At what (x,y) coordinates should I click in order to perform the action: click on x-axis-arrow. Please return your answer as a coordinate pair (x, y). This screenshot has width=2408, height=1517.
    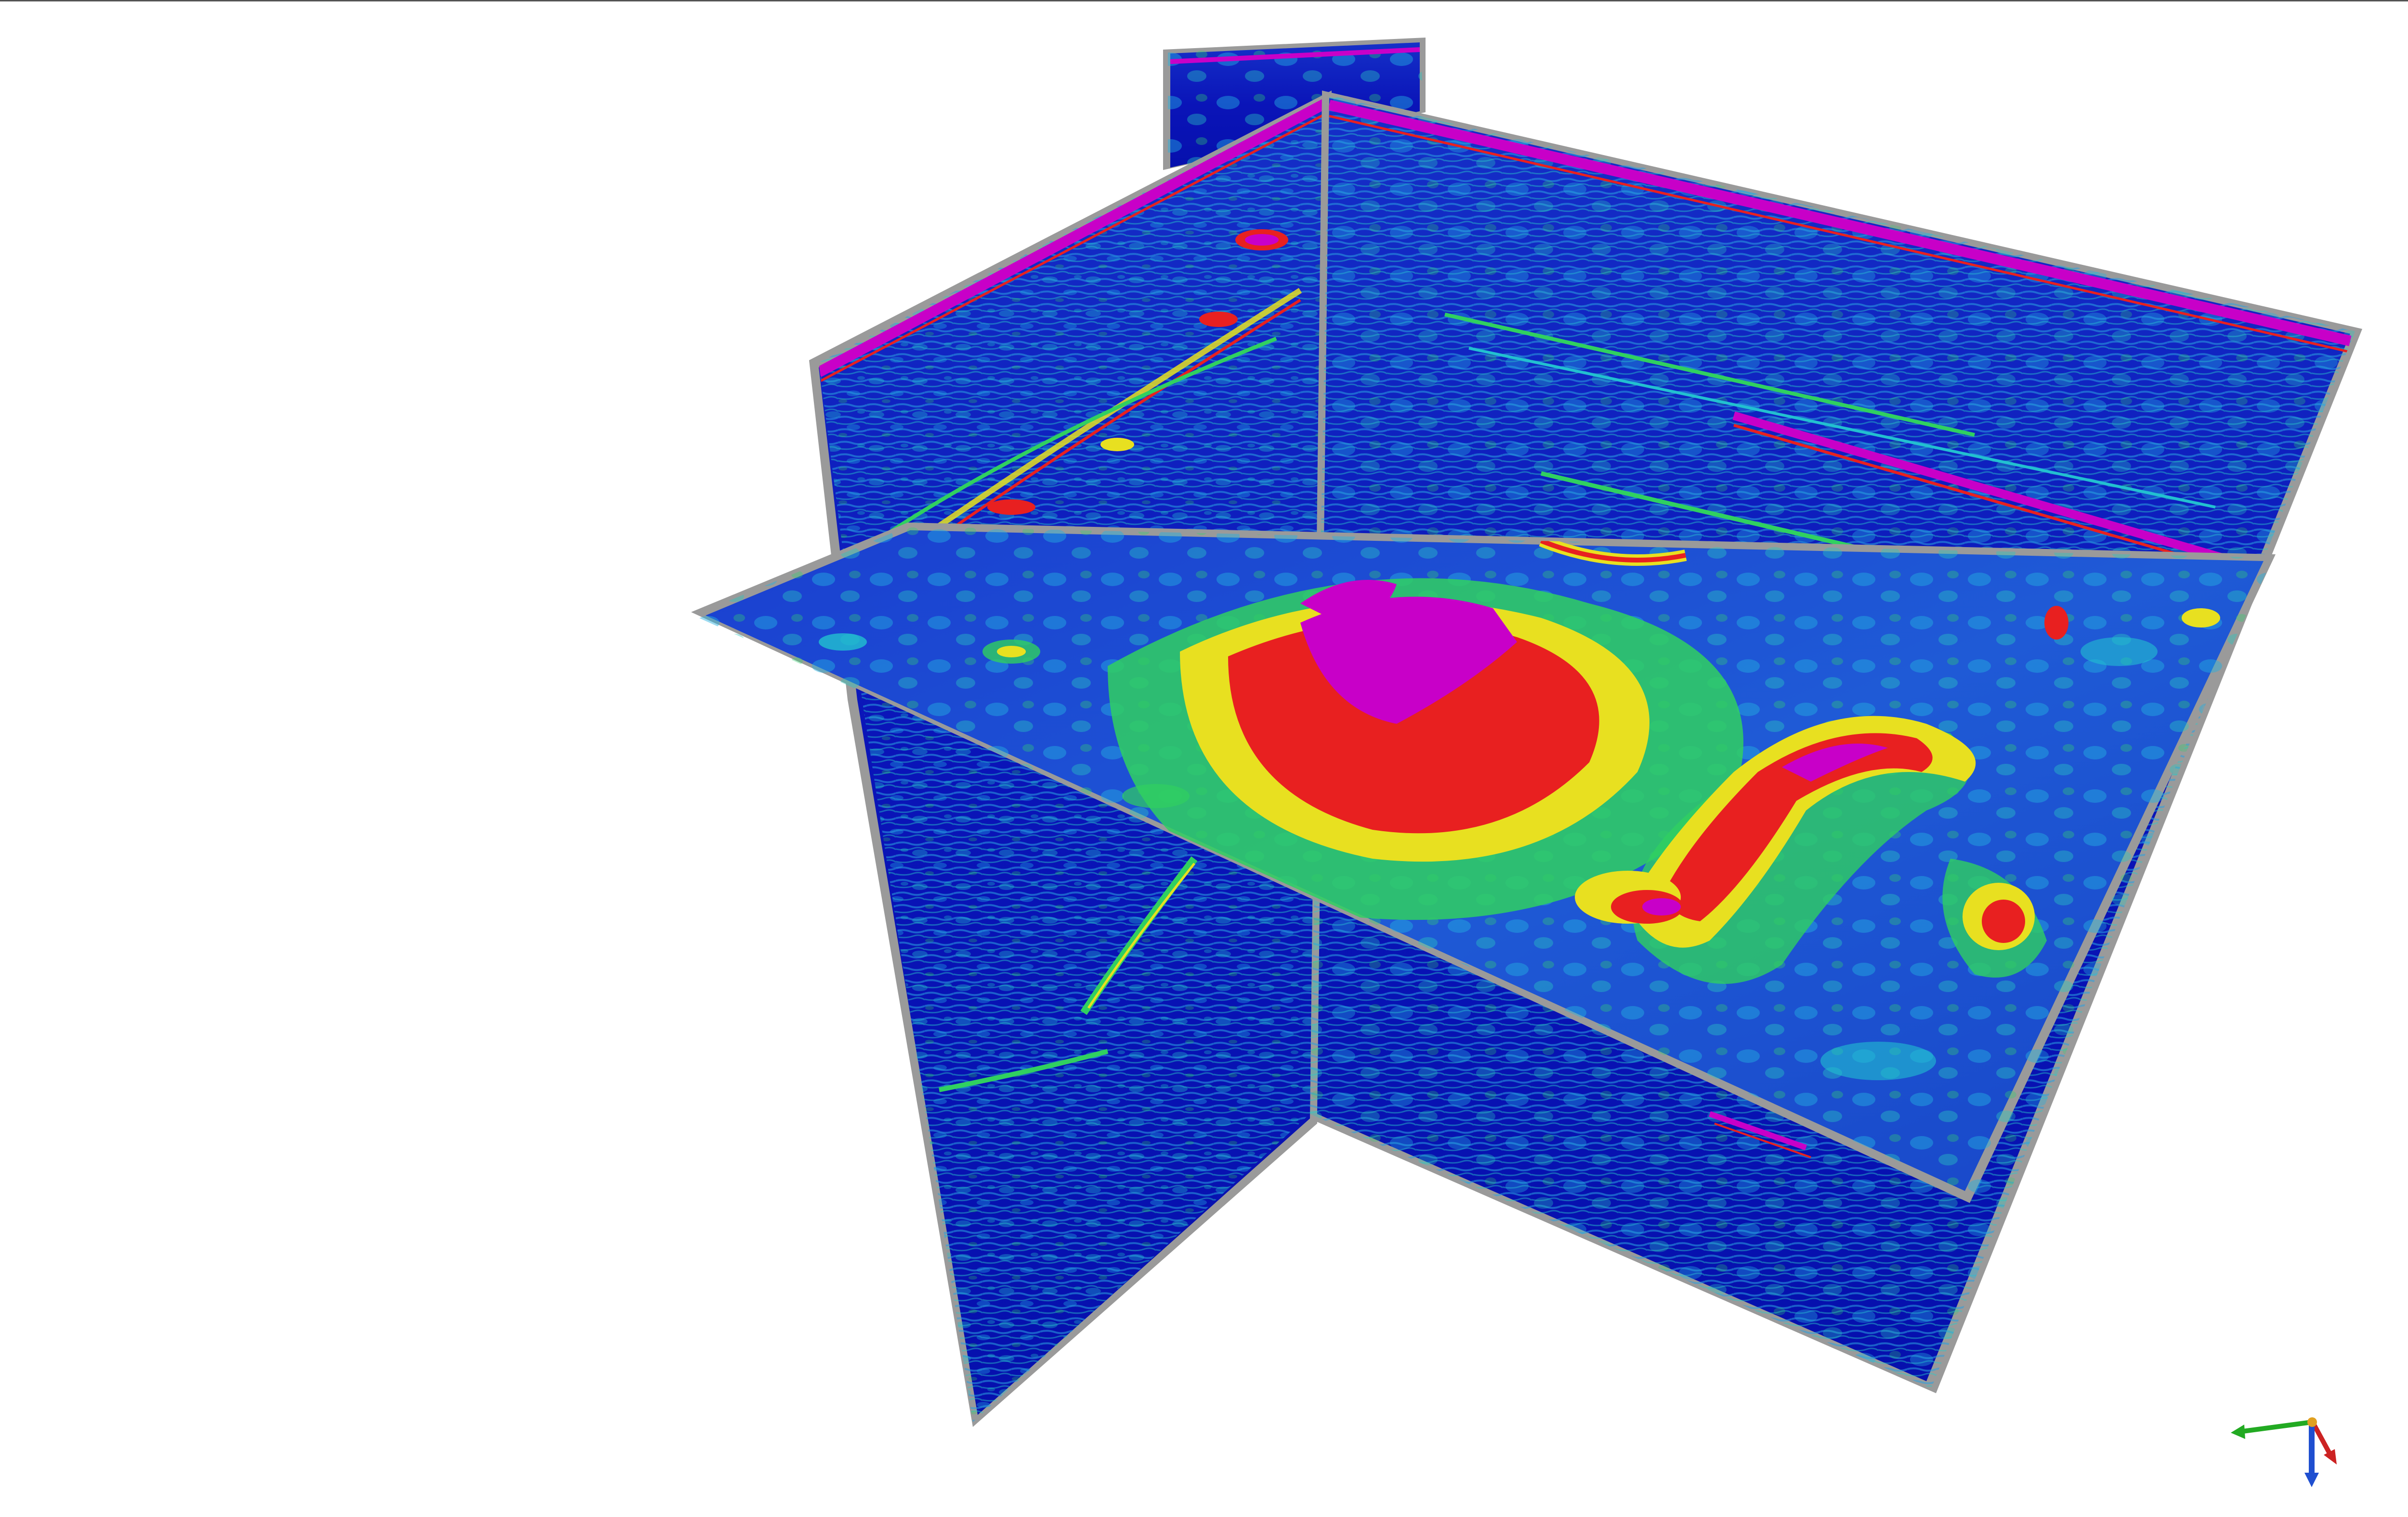
    Looking at the image, I should click on (2271, 1430).